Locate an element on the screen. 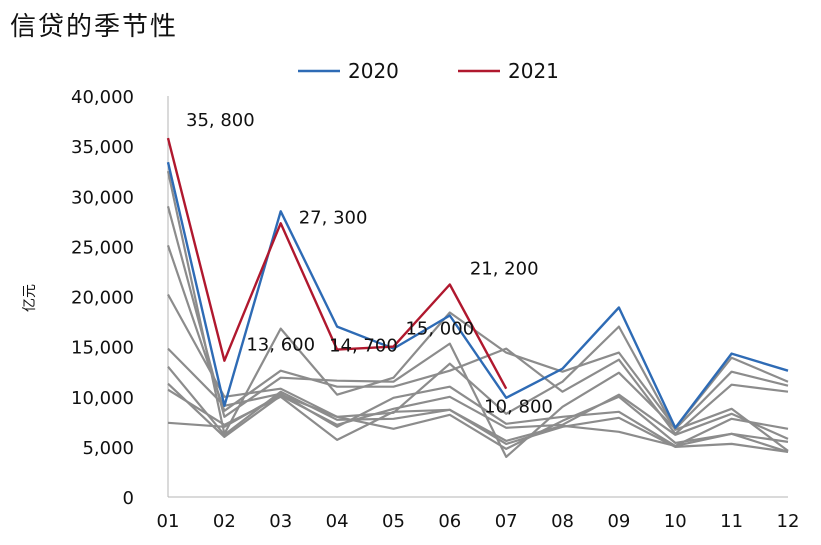 This screenshot has width=821, height=545. x-tick-label: 11 is located at coordinates (731, 521).